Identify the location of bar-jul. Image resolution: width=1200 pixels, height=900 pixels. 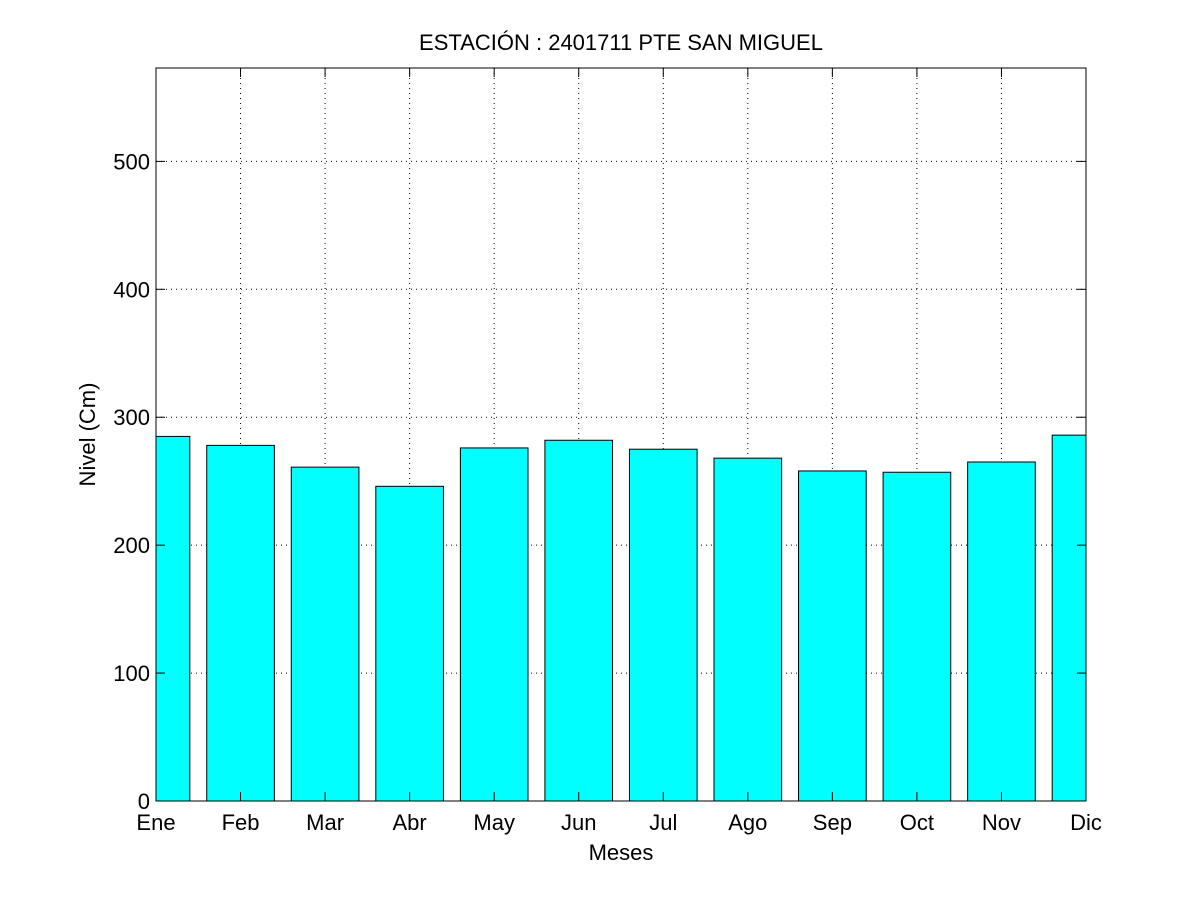
(663, 624).